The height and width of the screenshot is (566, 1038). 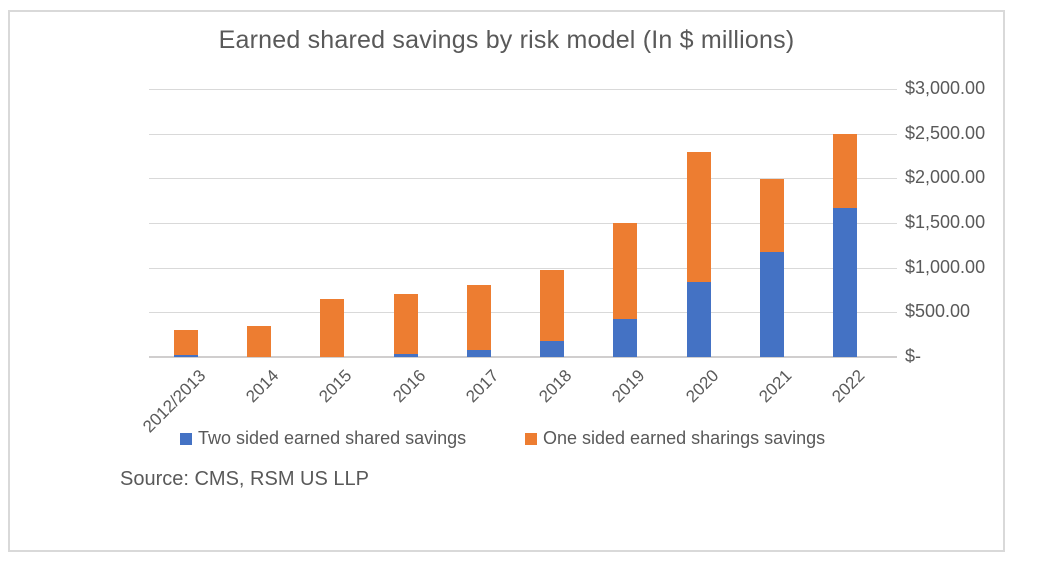 I want to click on bar-2018, so click(x=552, y=313).